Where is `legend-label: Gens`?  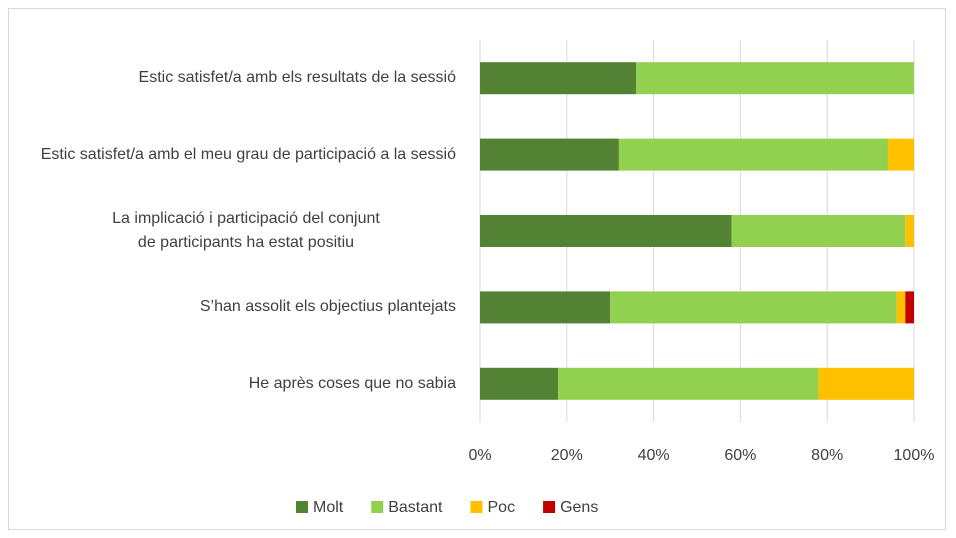 legend-label: Gens is located at coordinates (579, 507).